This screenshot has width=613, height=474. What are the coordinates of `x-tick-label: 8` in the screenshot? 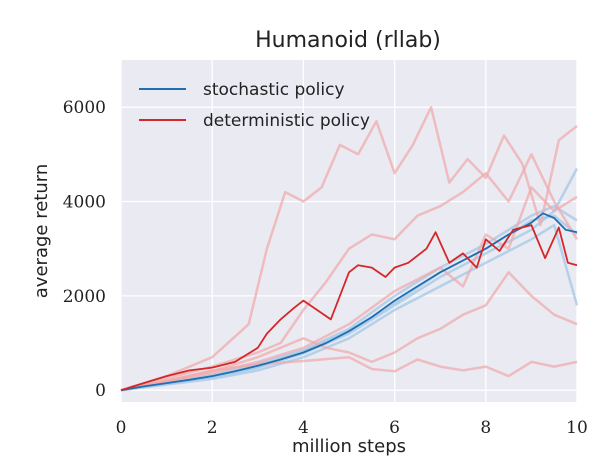 It's located at (485, 428).